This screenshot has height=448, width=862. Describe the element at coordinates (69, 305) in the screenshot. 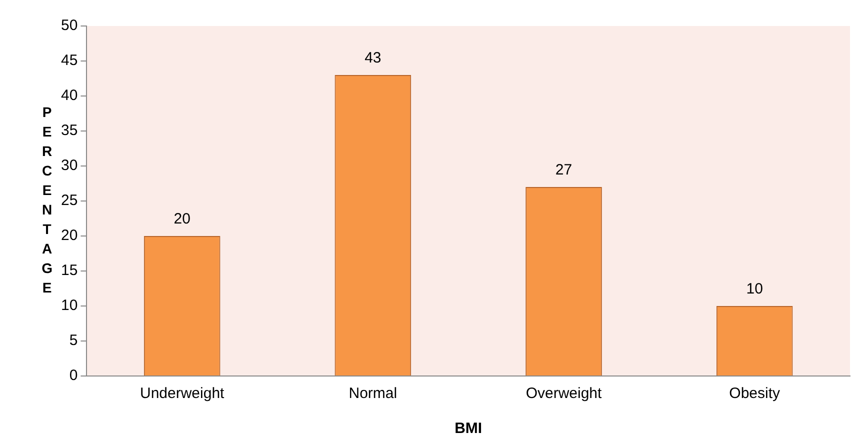

I see `y-tick-label: 10` at that location.